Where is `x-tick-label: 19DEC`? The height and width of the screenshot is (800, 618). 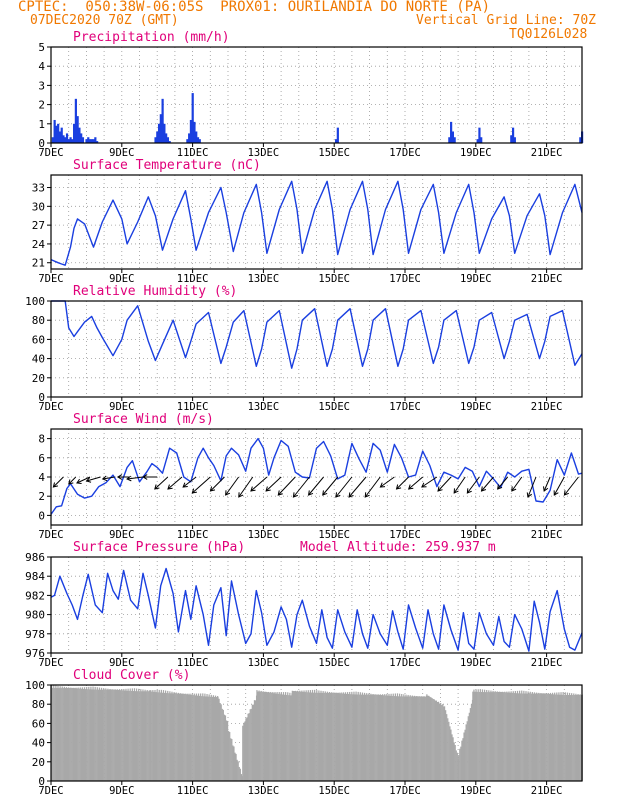
x-tick-label: 19DEC is located at coordinates (476, 153).